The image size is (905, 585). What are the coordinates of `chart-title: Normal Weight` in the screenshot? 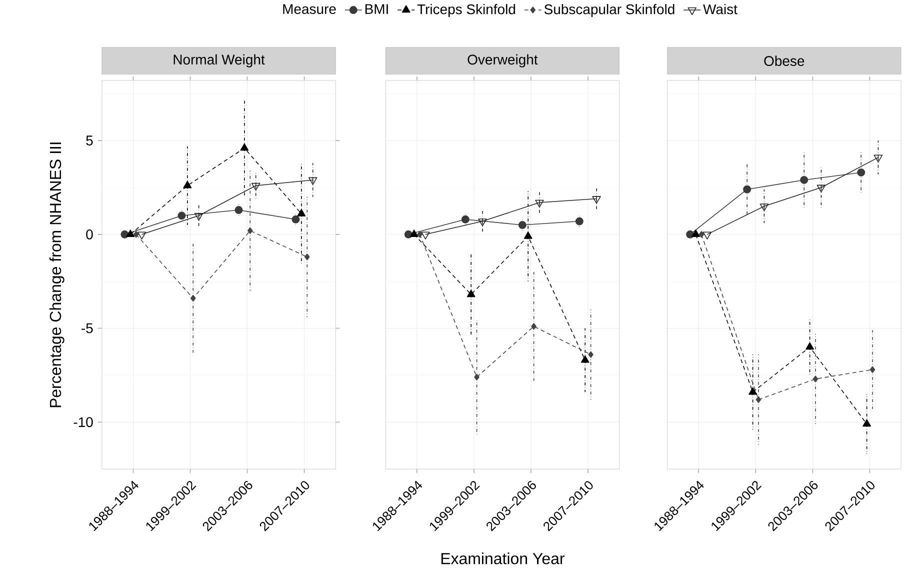 It's located at (219, 61).